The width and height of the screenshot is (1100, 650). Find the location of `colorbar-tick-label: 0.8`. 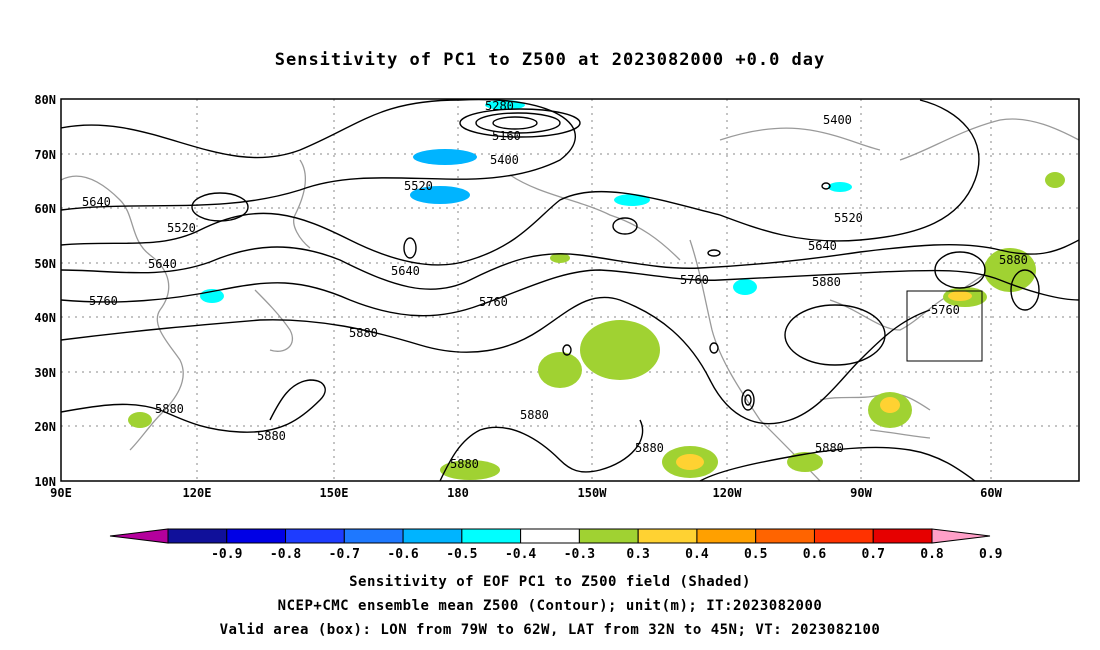

colorbar-tick-label: 0.8 is located at coordinates (932, 554).